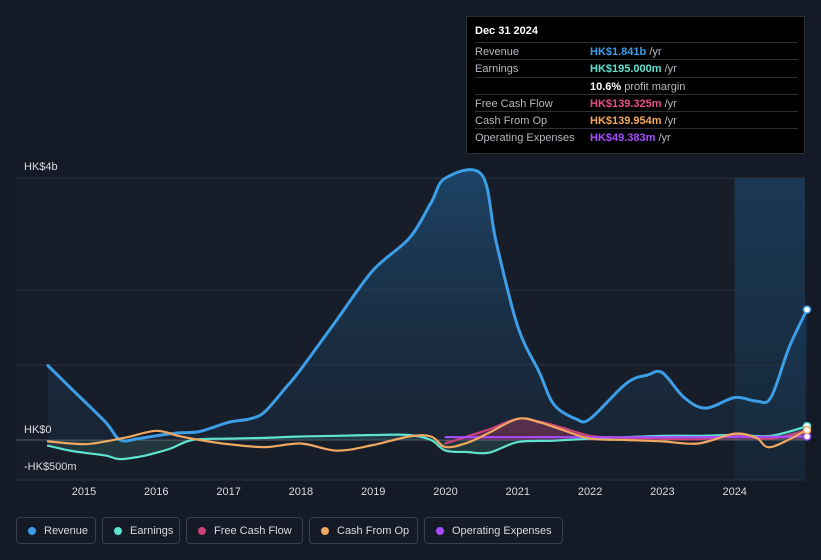  I want to click on cash-from-op-endpoint, so click(807, 430).